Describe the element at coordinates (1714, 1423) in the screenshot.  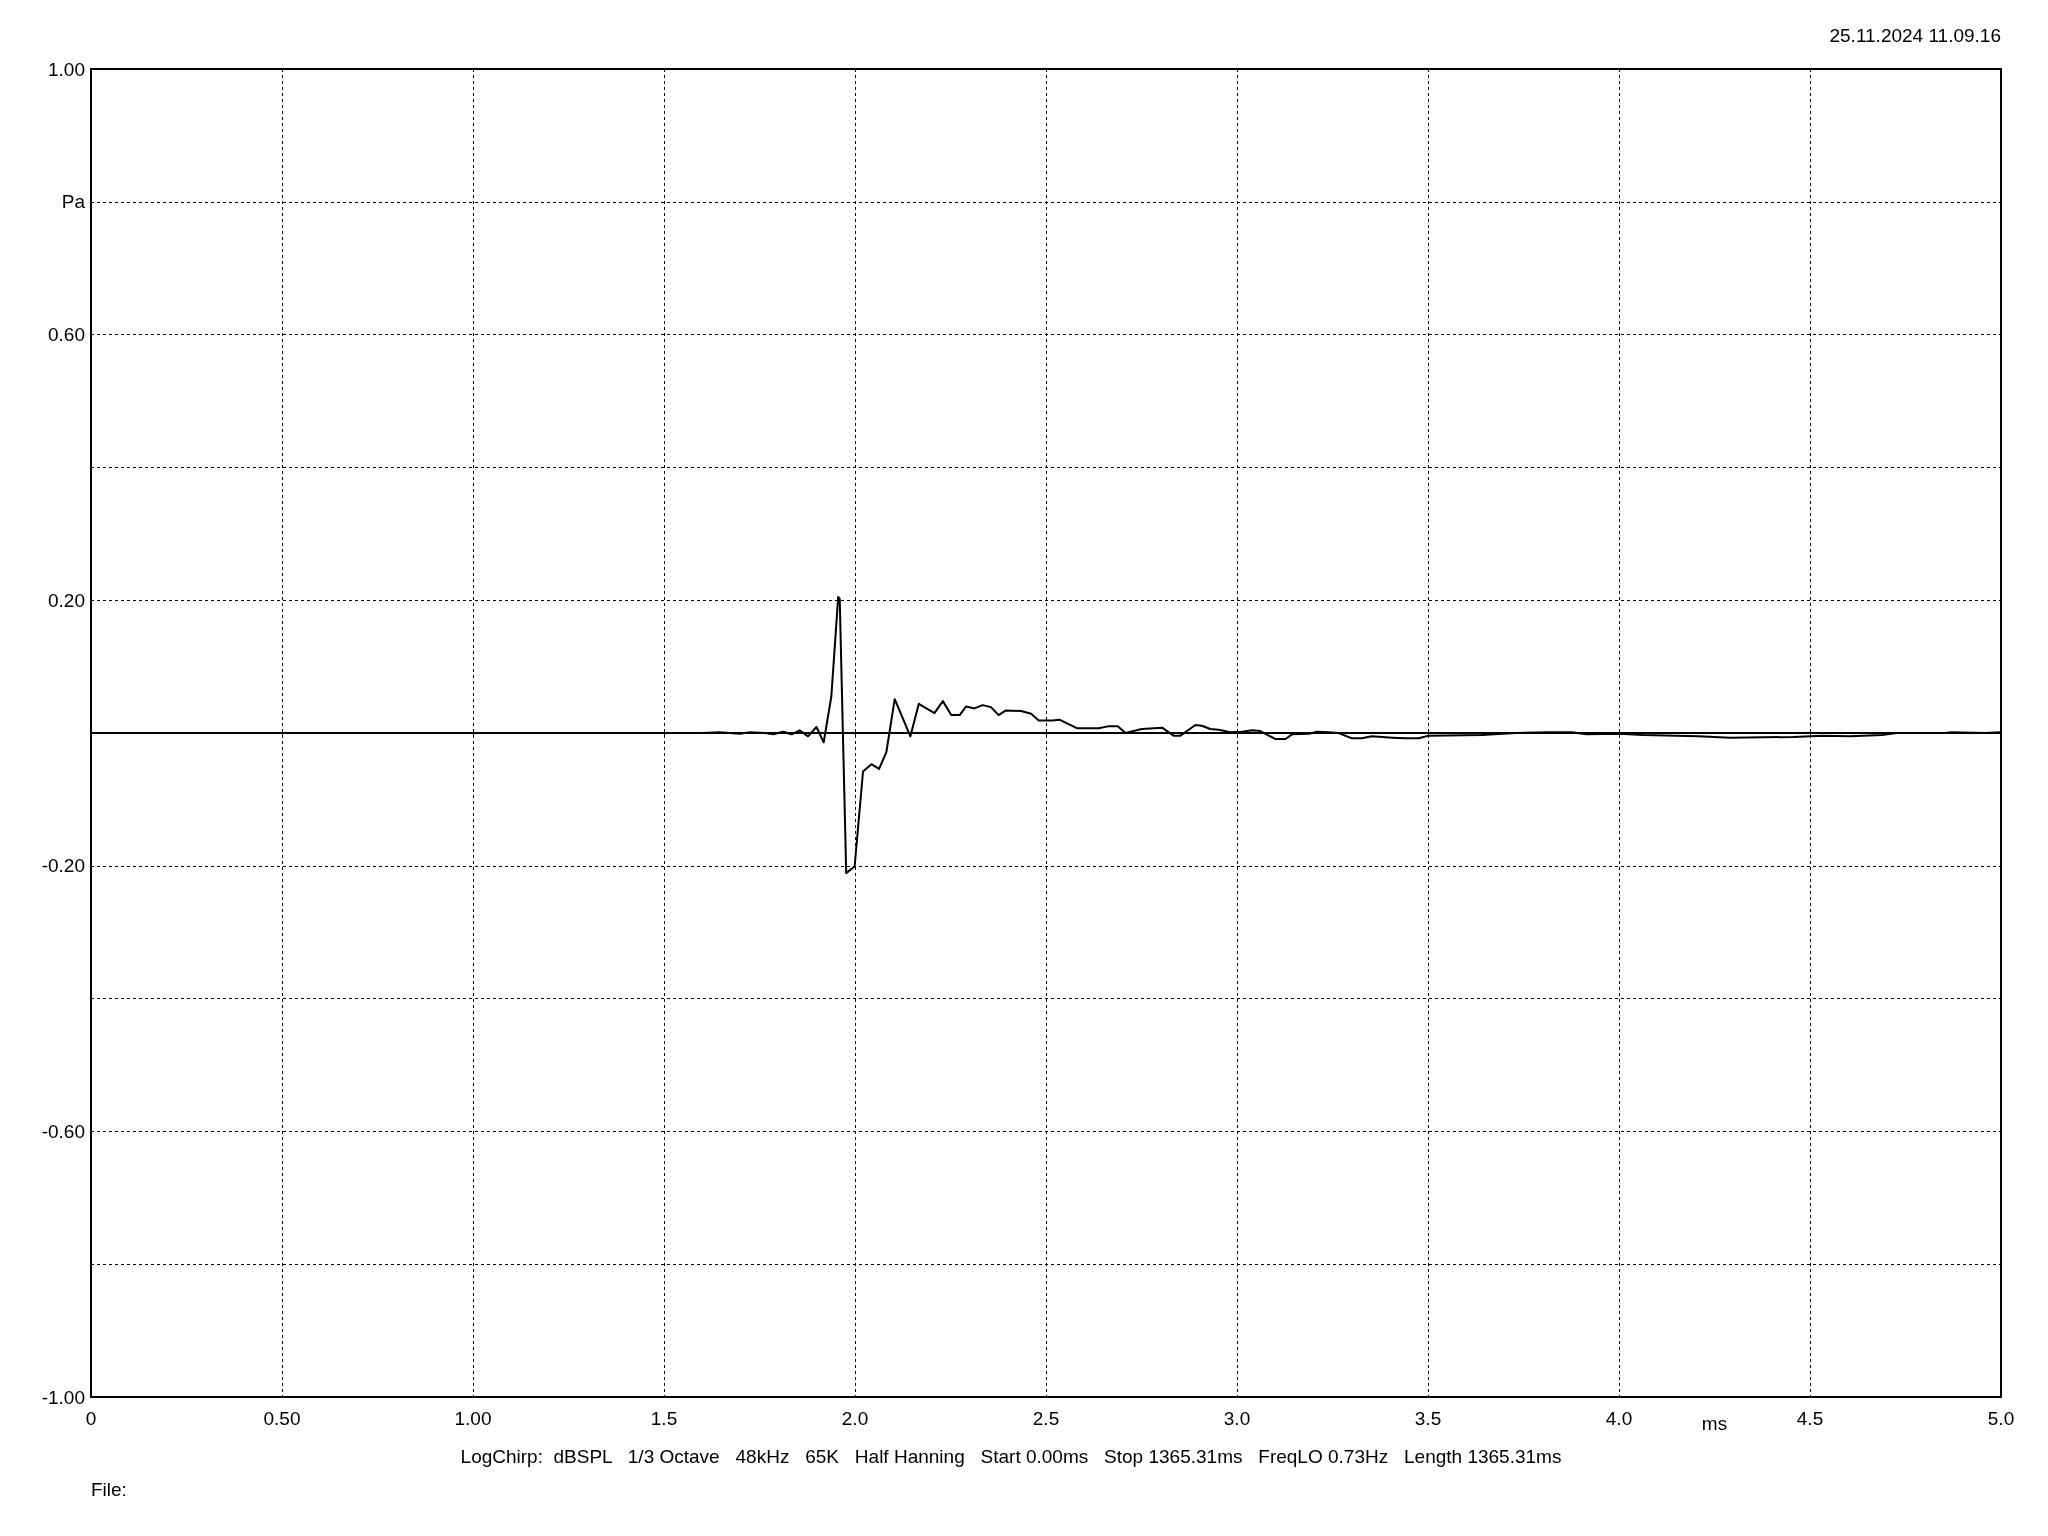
I see `x-axis-title: ms` at that location.